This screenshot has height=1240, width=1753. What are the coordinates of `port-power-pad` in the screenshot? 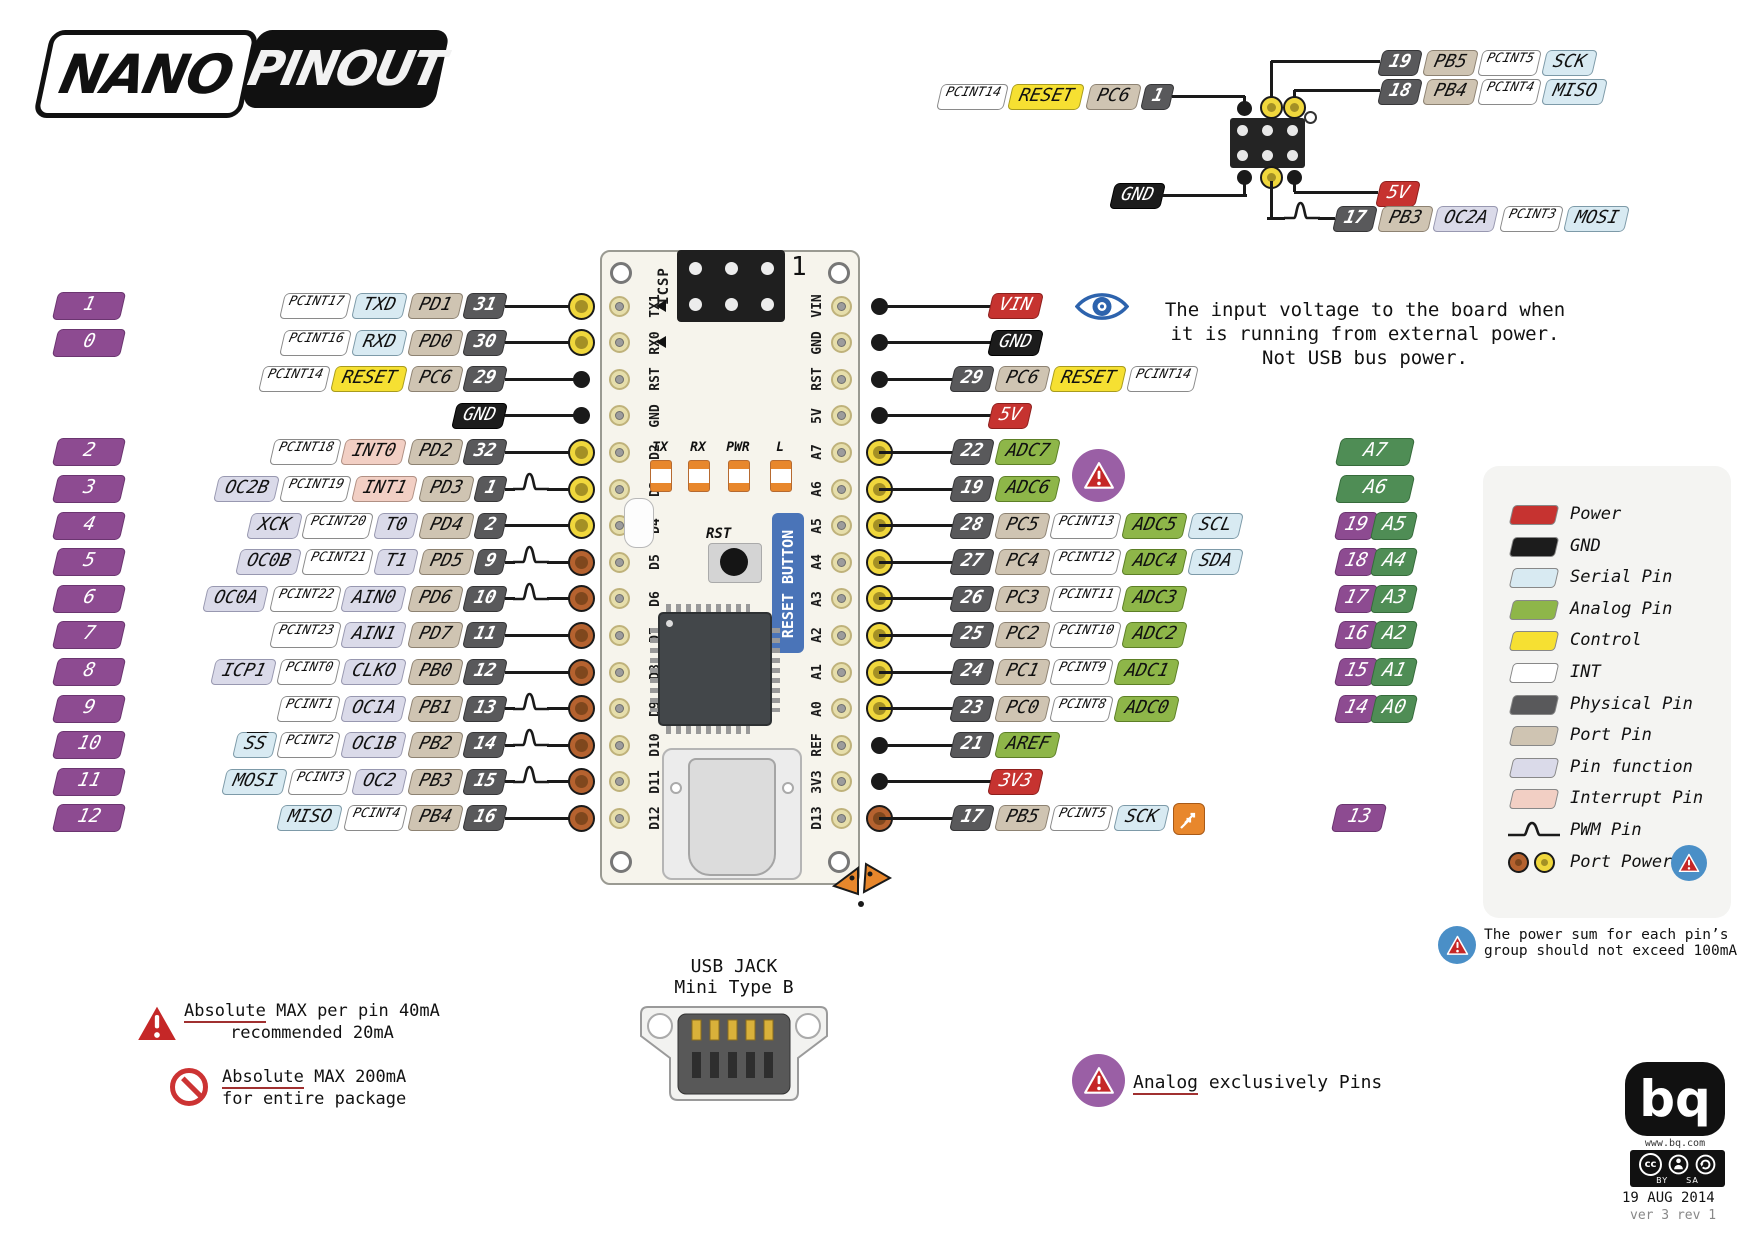 It's located at (581, 672).